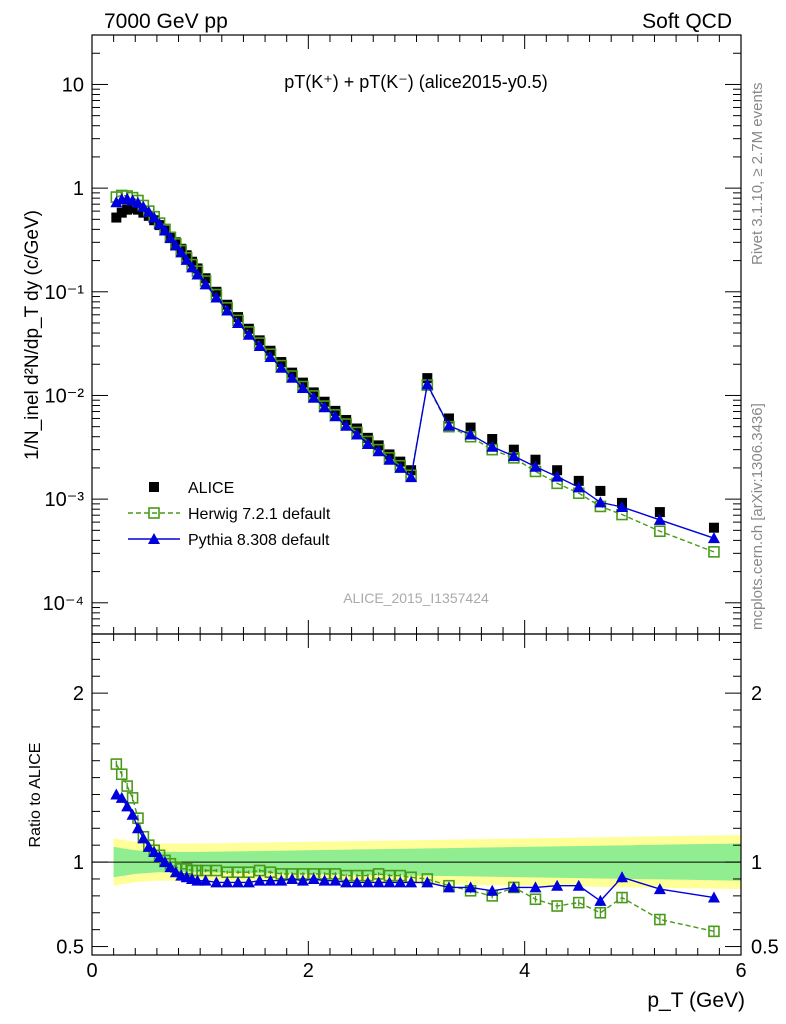 This screenshot has height=1024, width=786. What do you see at coordinates (73, 85) in the screenshot?
I see `y-tick-label: 10` at bounding box center [73, 85].